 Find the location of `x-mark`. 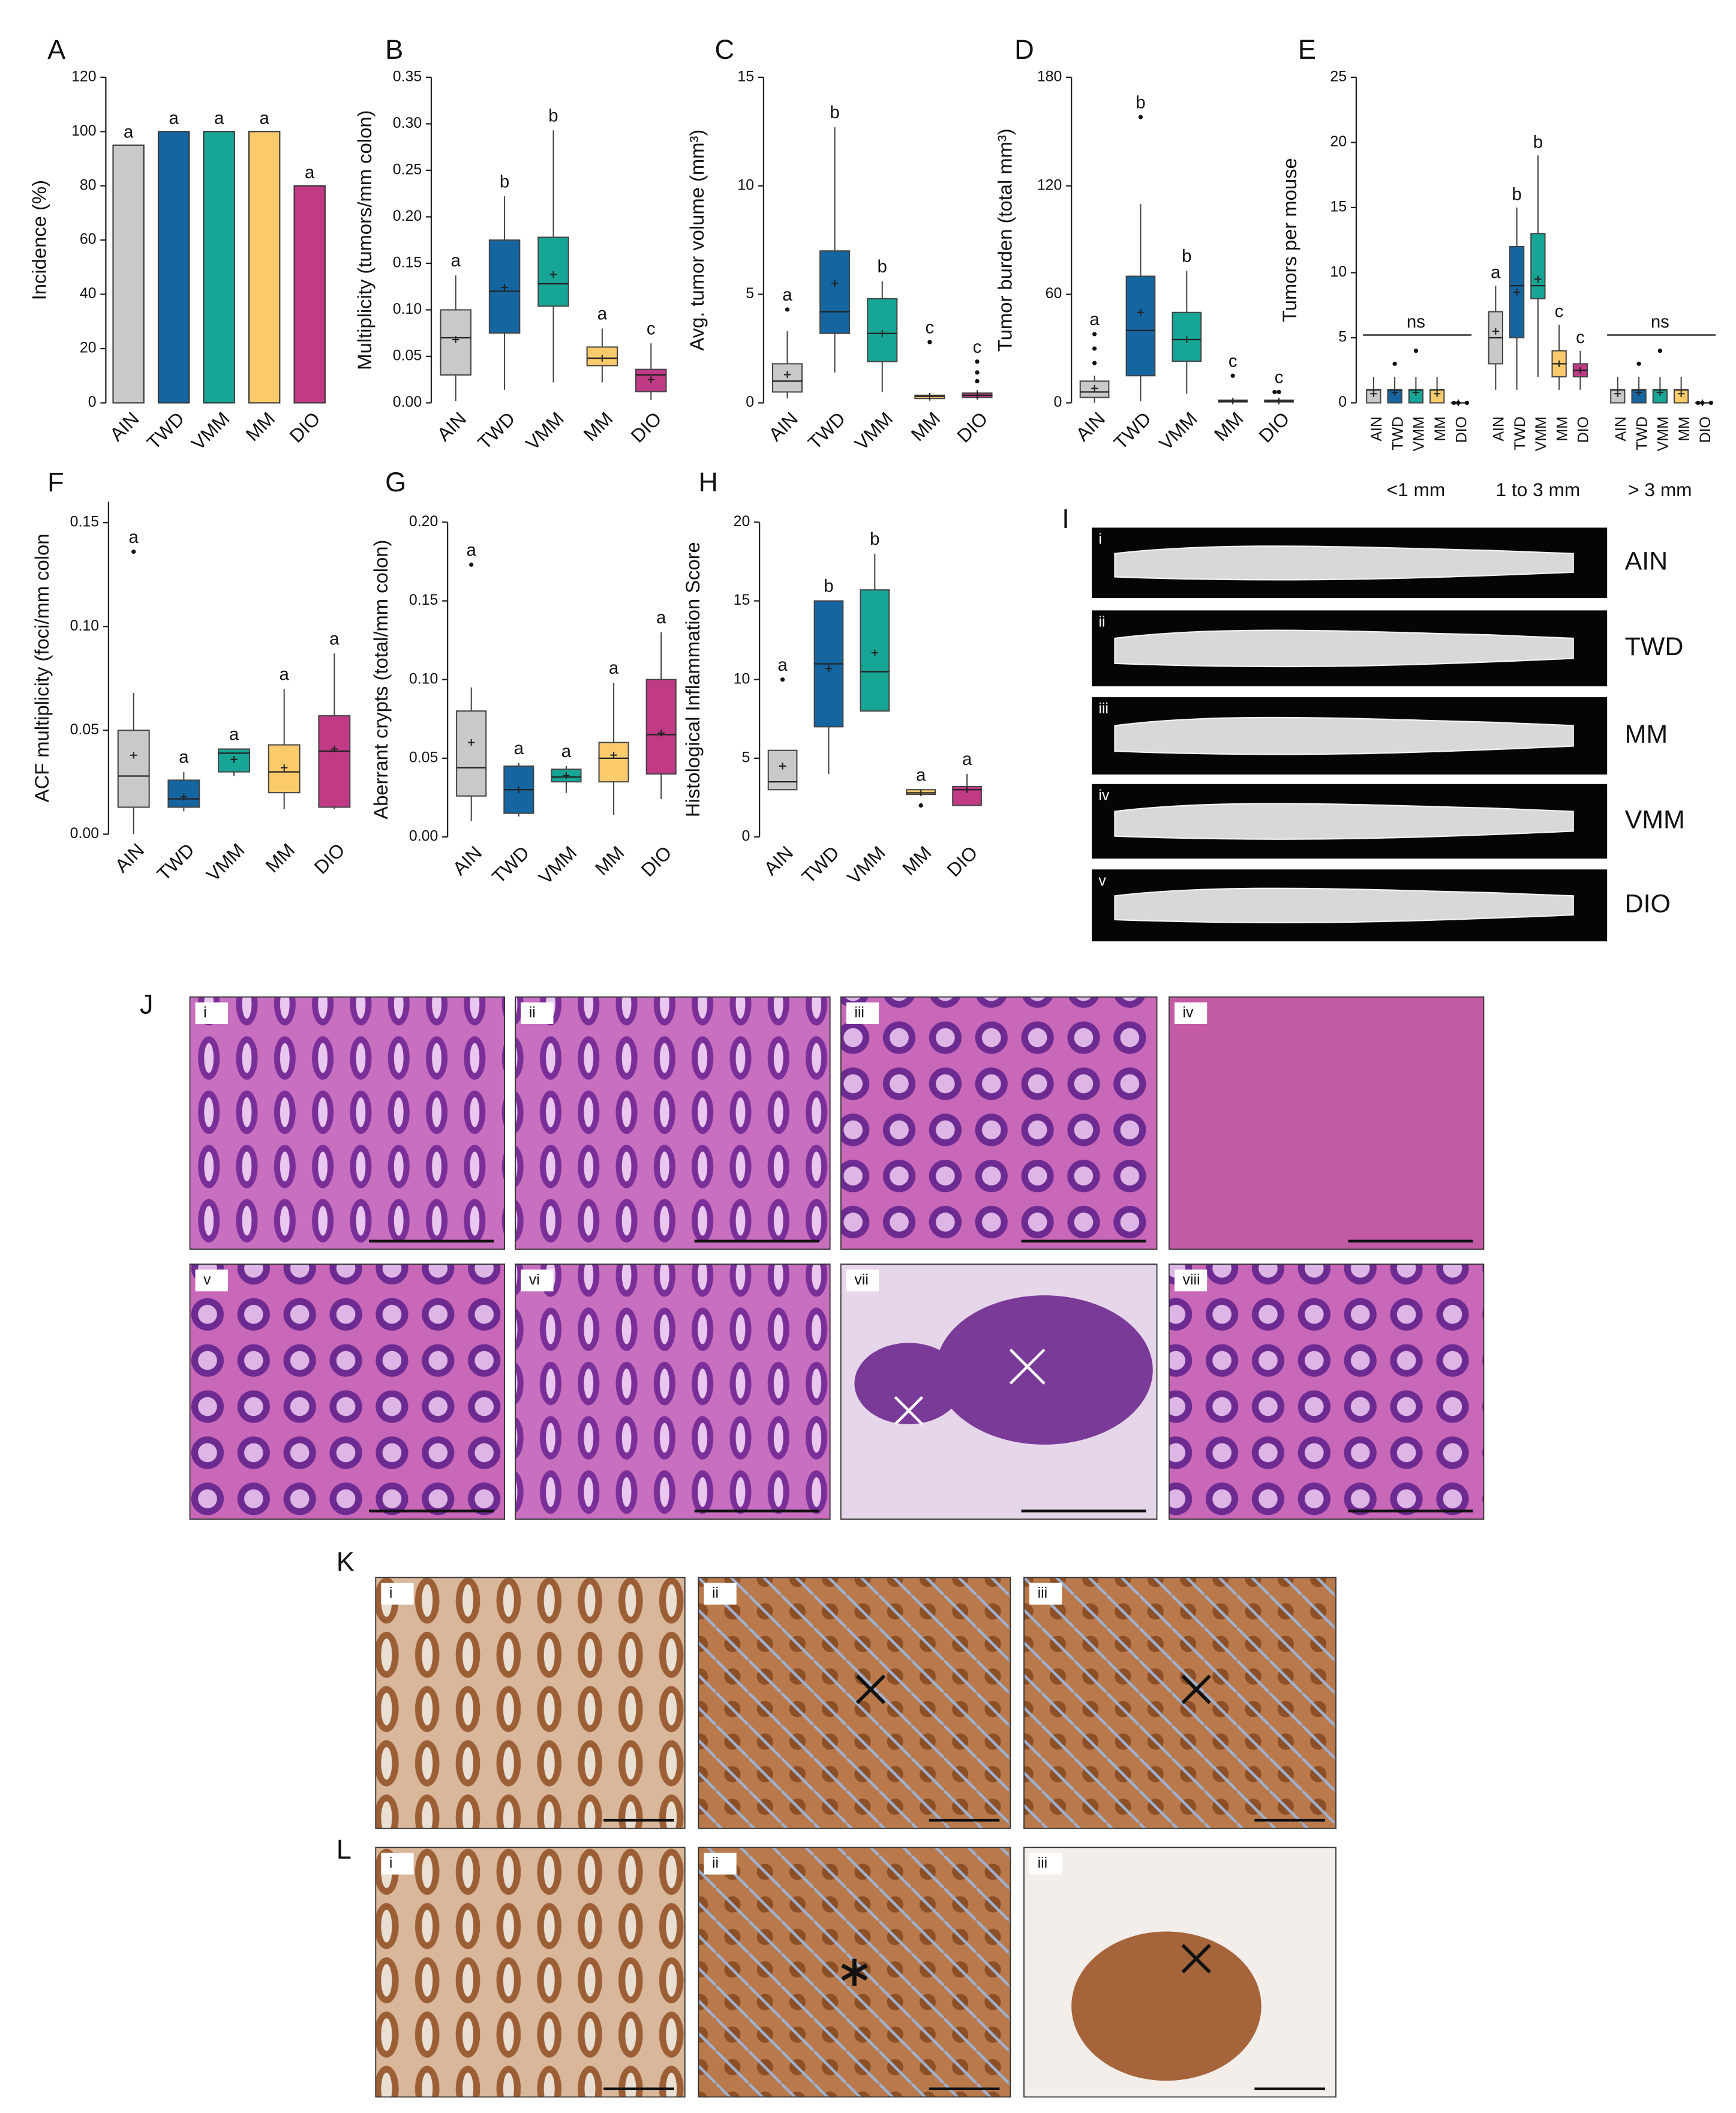

x-mark is located at coordinates (870, 1689).